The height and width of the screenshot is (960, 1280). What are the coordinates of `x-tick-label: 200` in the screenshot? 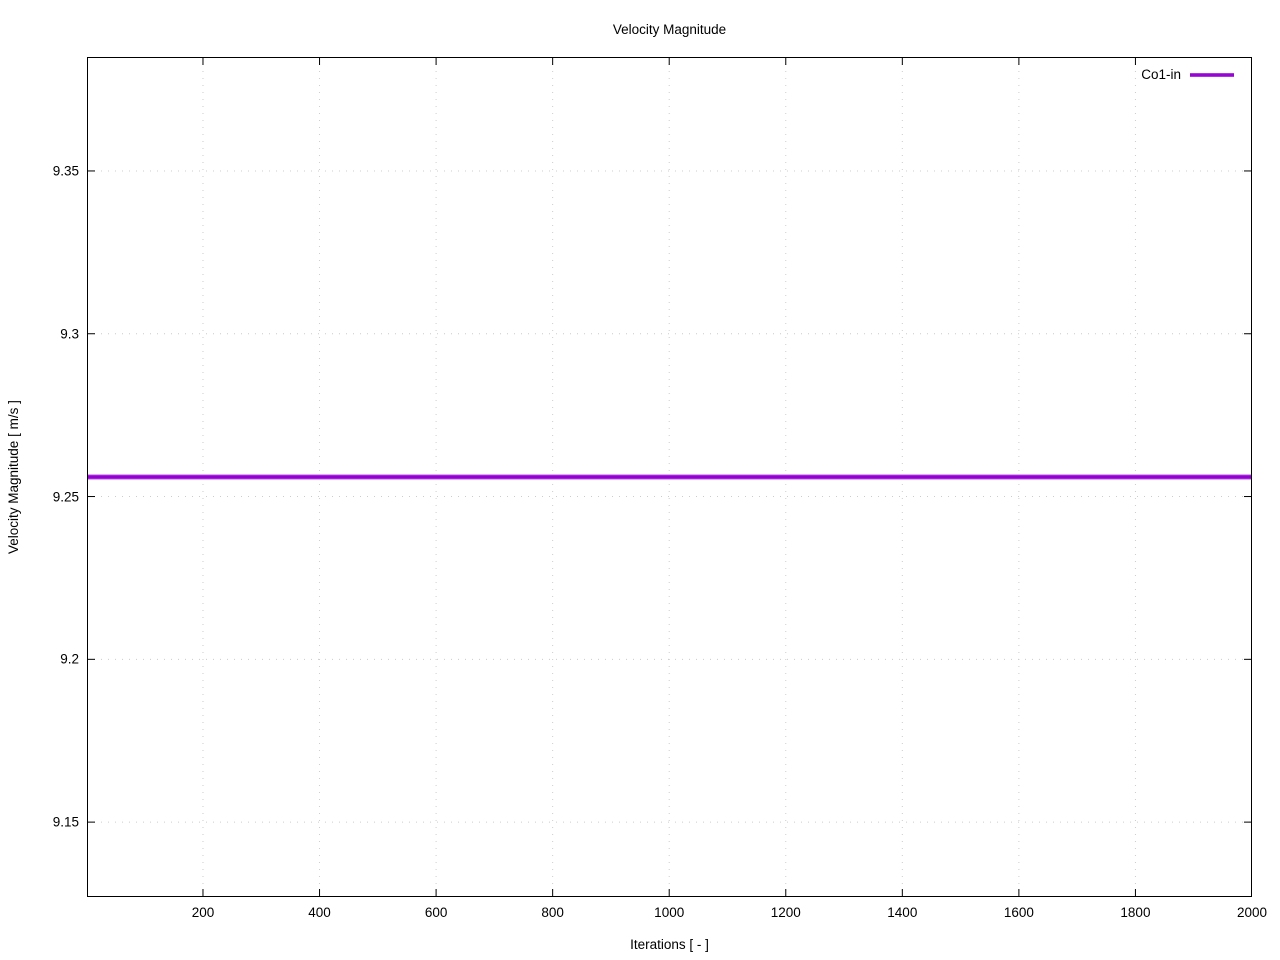 It's located at (203, 912).